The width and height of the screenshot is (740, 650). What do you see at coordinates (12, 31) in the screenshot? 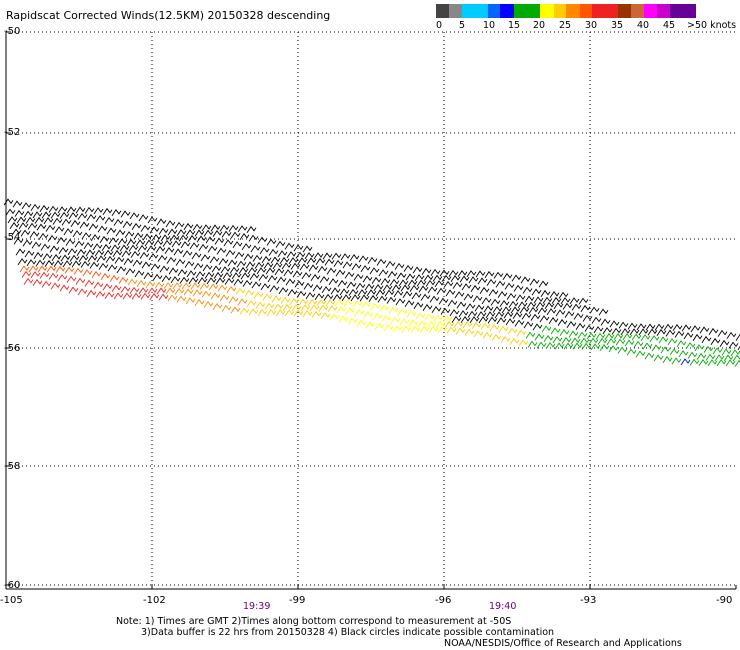
I see `lat-tick-label: -50` at bounding box center [12, 31].